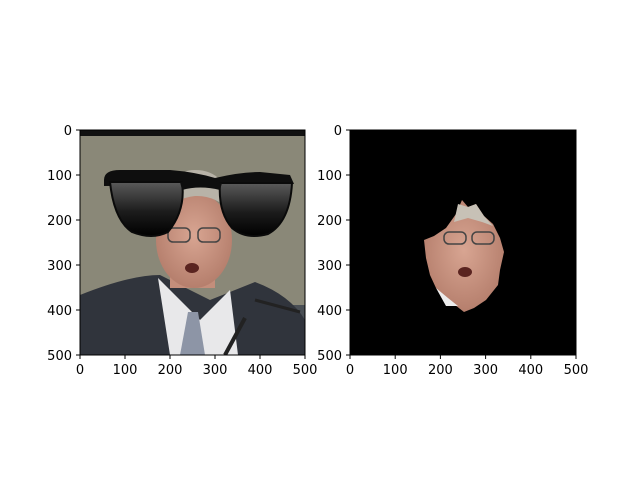 The height and width of the screenshot is (480, 640). Describe the element at coordinates (59, 221) in the screenshot. I see `left-ytick-label: 200` at that location.